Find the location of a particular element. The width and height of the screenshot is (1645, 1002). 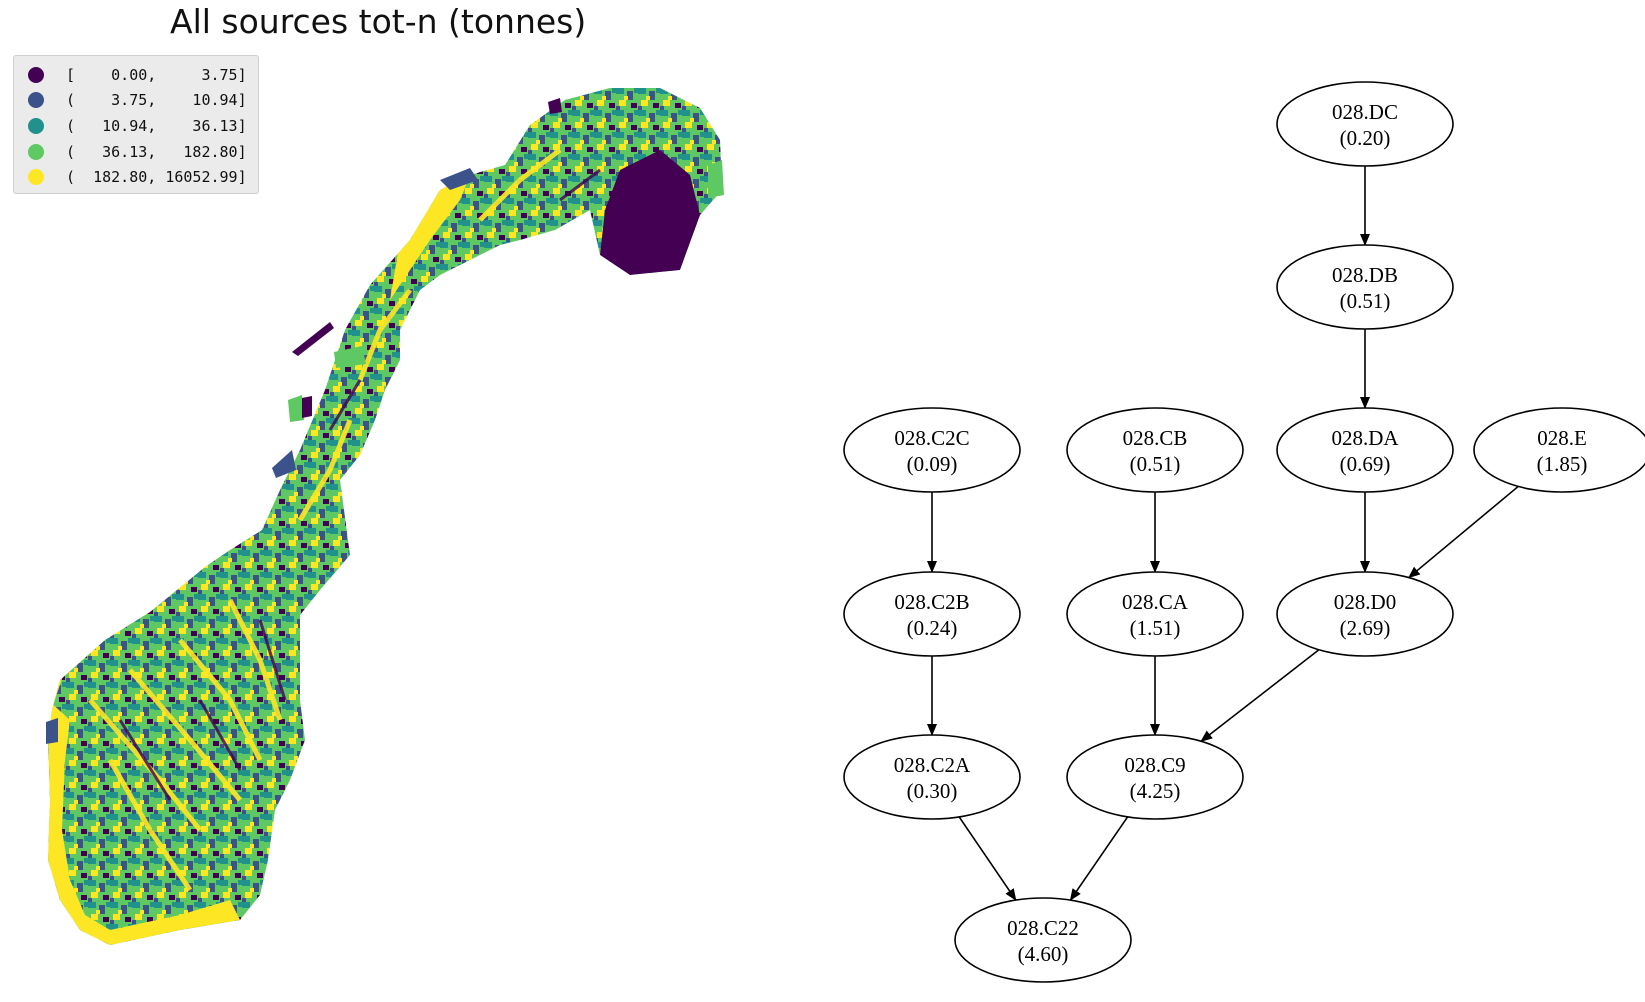

graph-node-id: 028.DB is located at coordinates (1365, 275).